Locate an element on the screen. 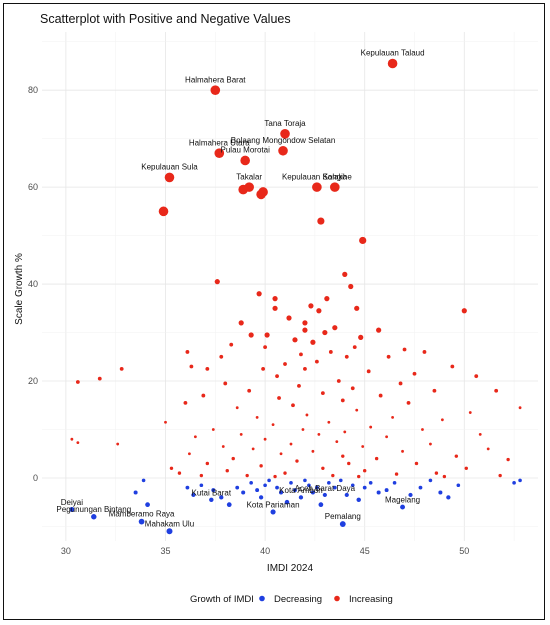 This screenshot has height=625, width=550. point-label: Bolaang Mongondow Selatan is located at coordinates (283, 140).